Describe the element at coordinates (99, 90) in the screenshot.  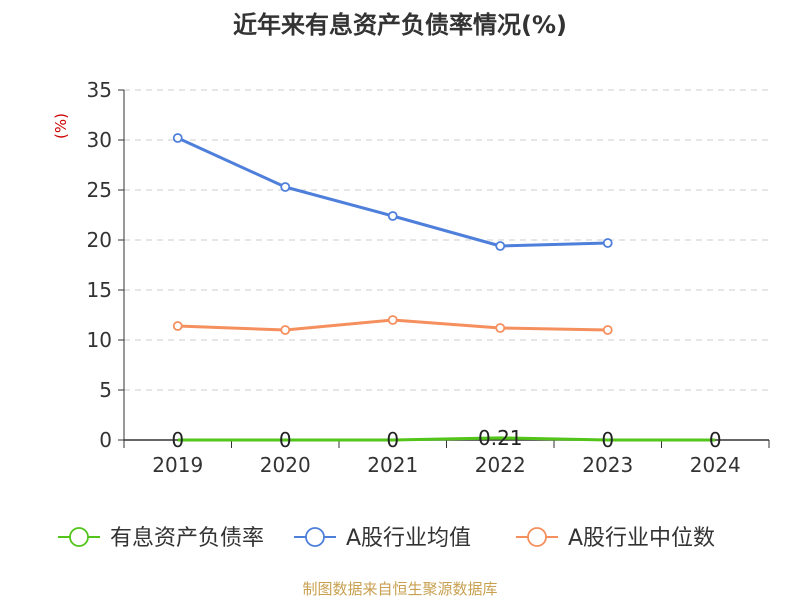
I see `y-tick-label: 35` at that location.